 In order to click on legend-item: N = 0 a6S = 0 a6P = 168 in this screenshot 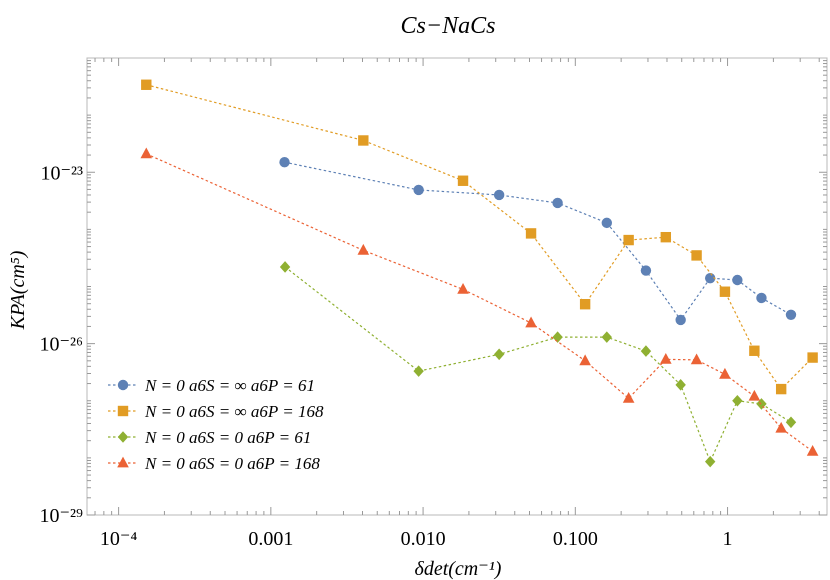, I will do `click(214, 463)`.